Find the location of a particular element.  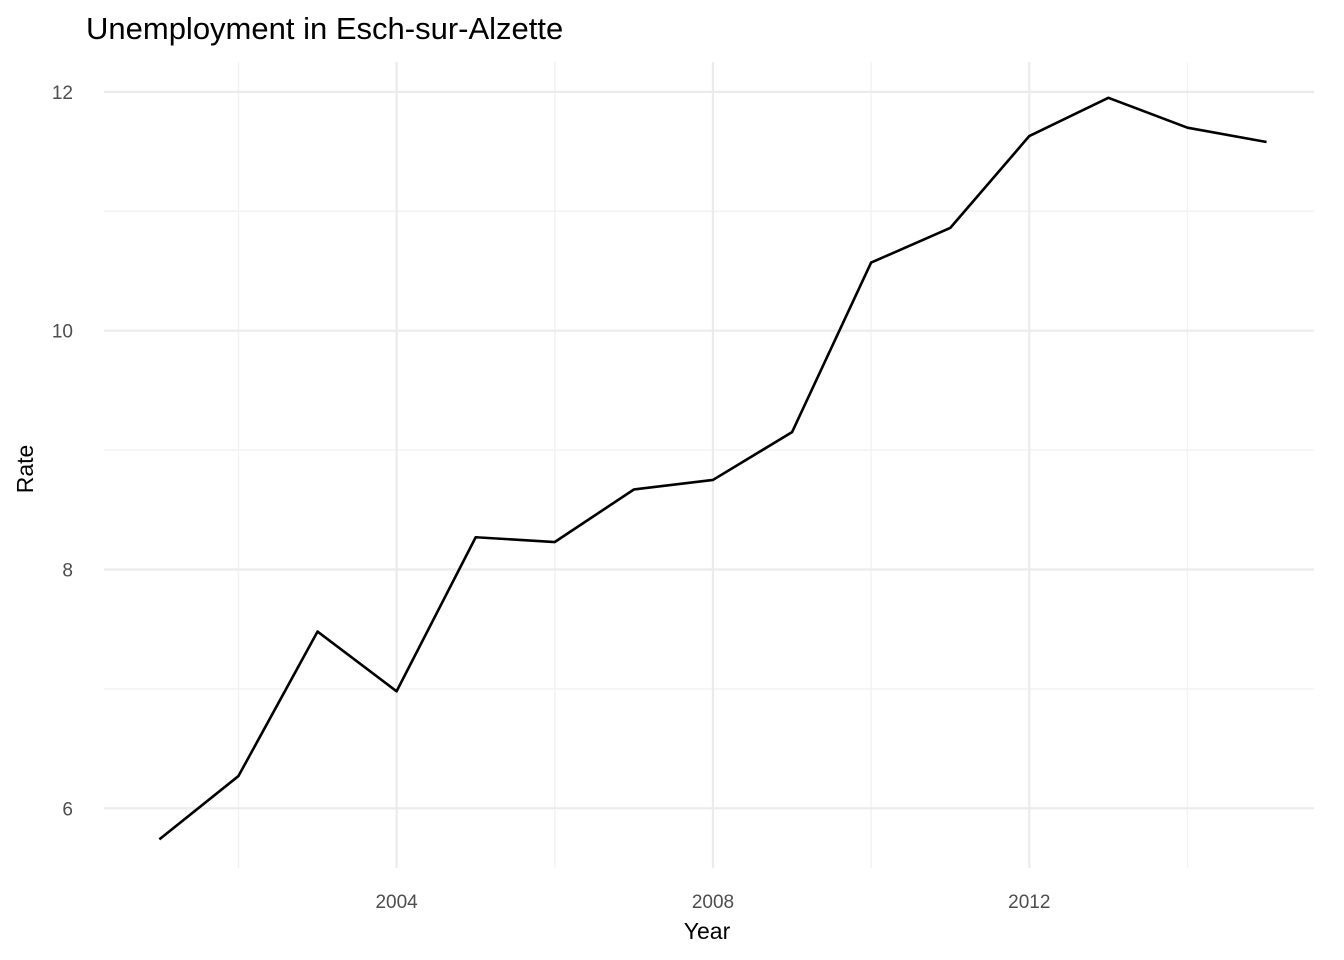

y-tick-label: 8 is located at coordinates (67, 570).